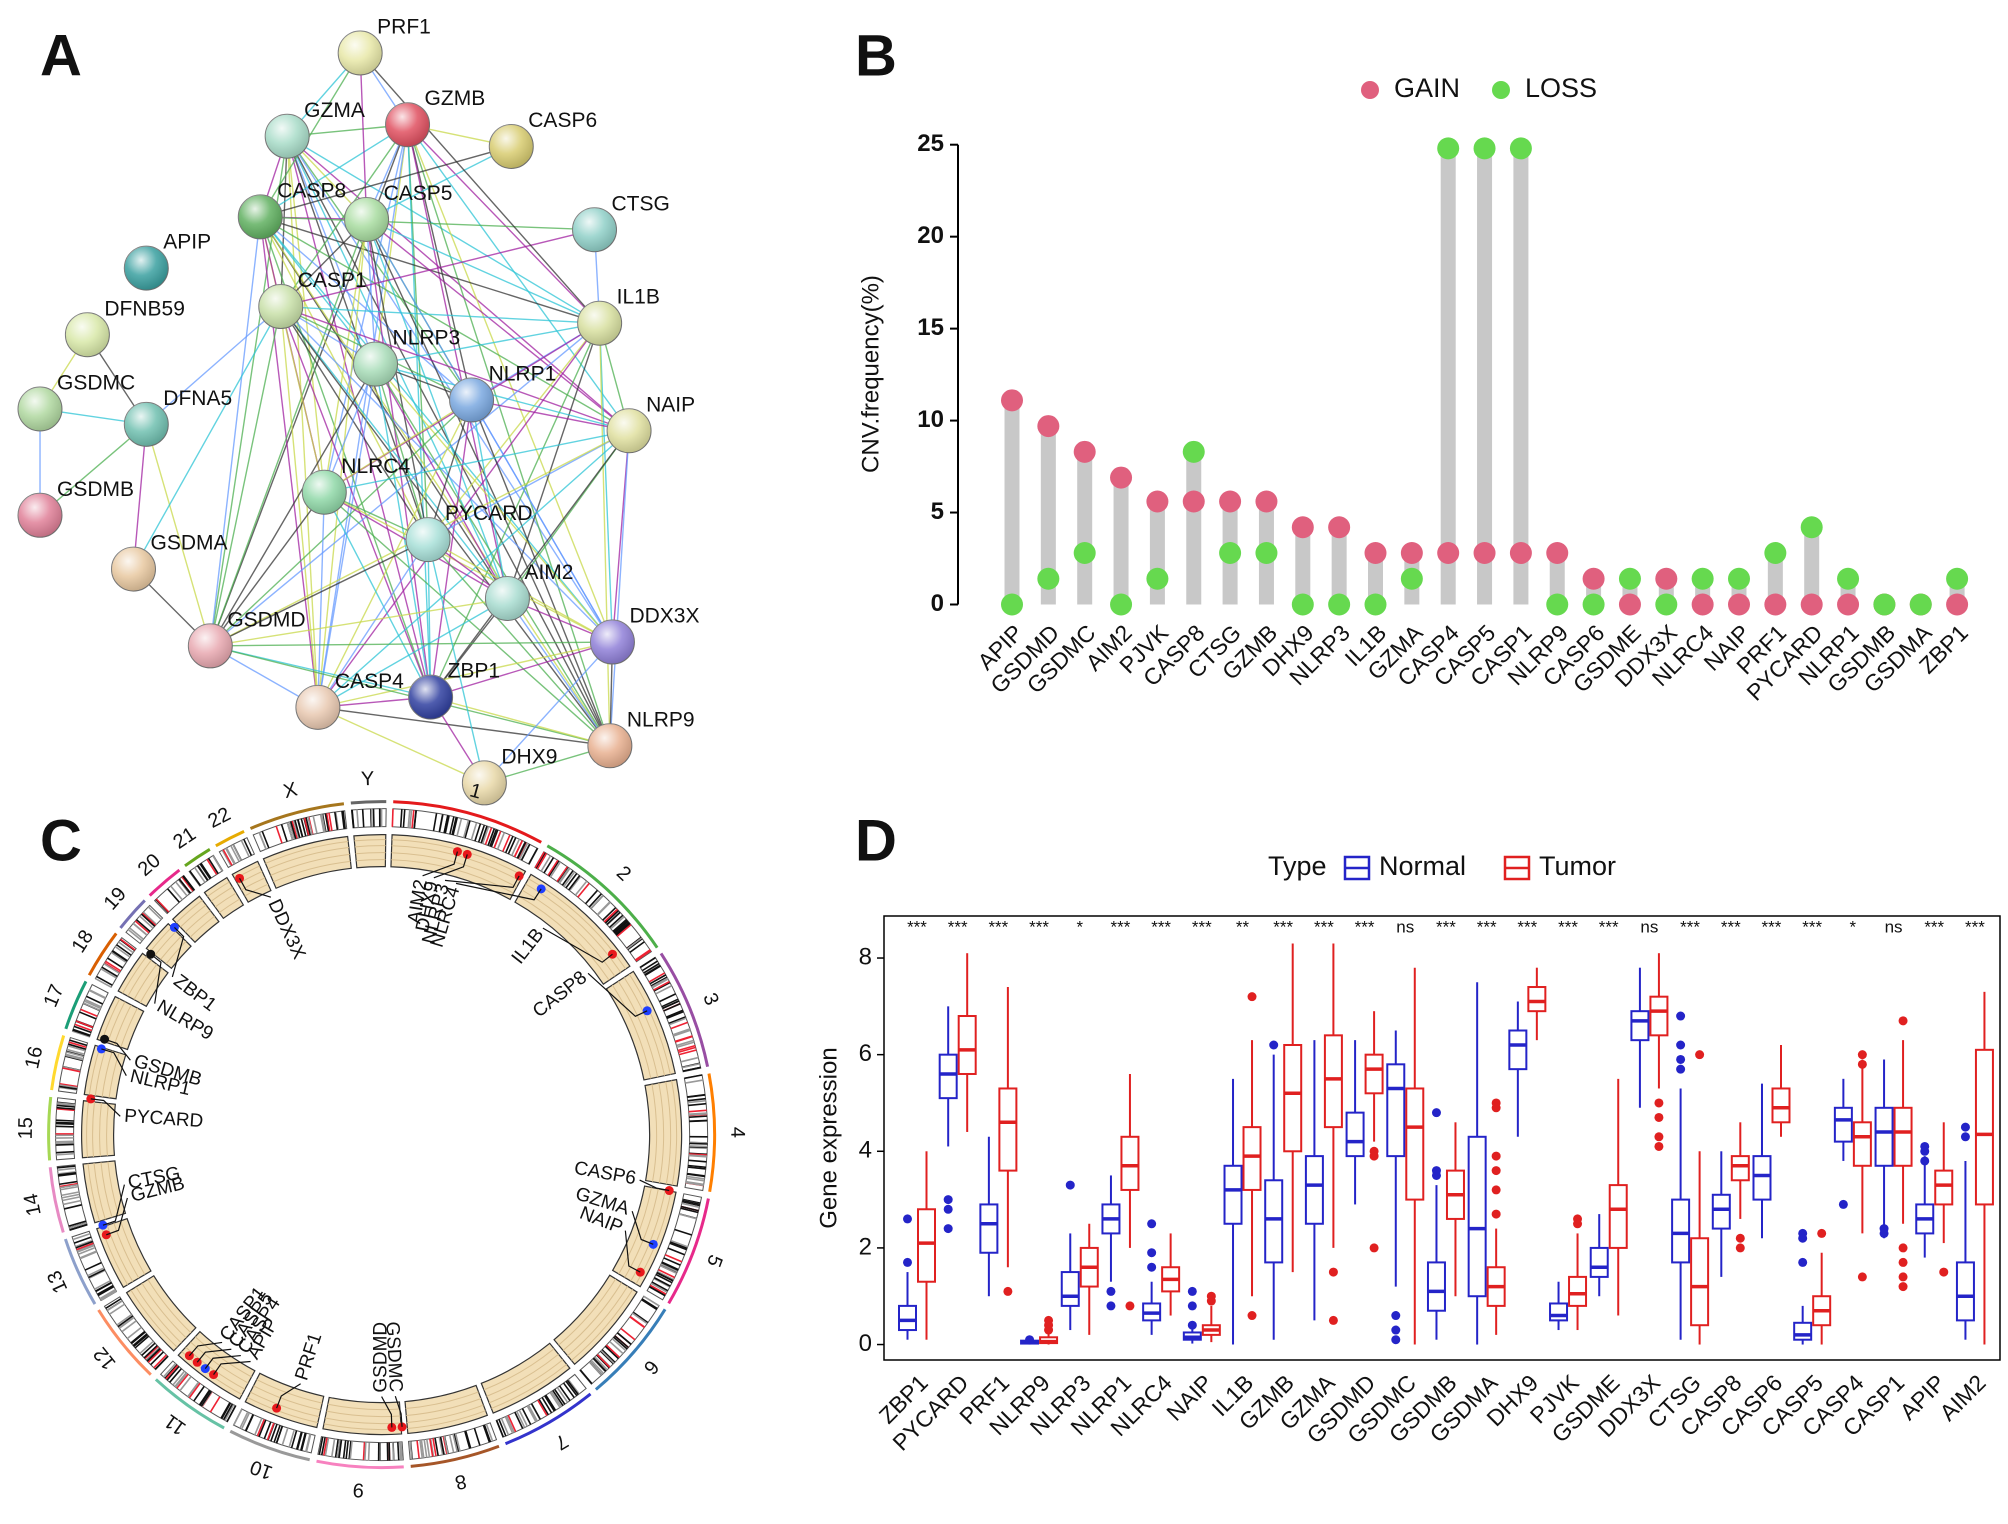 The width and height of the screenshot is (2008, 1524). I want to click on node-label: NLRP3, so click(427, 338).